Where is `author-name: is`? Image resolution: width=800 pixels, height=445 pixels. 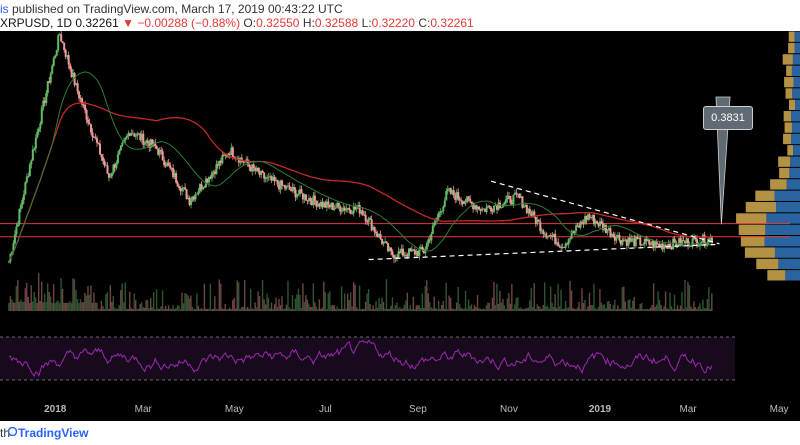
author-name: is is located at coordinates (4, 9).